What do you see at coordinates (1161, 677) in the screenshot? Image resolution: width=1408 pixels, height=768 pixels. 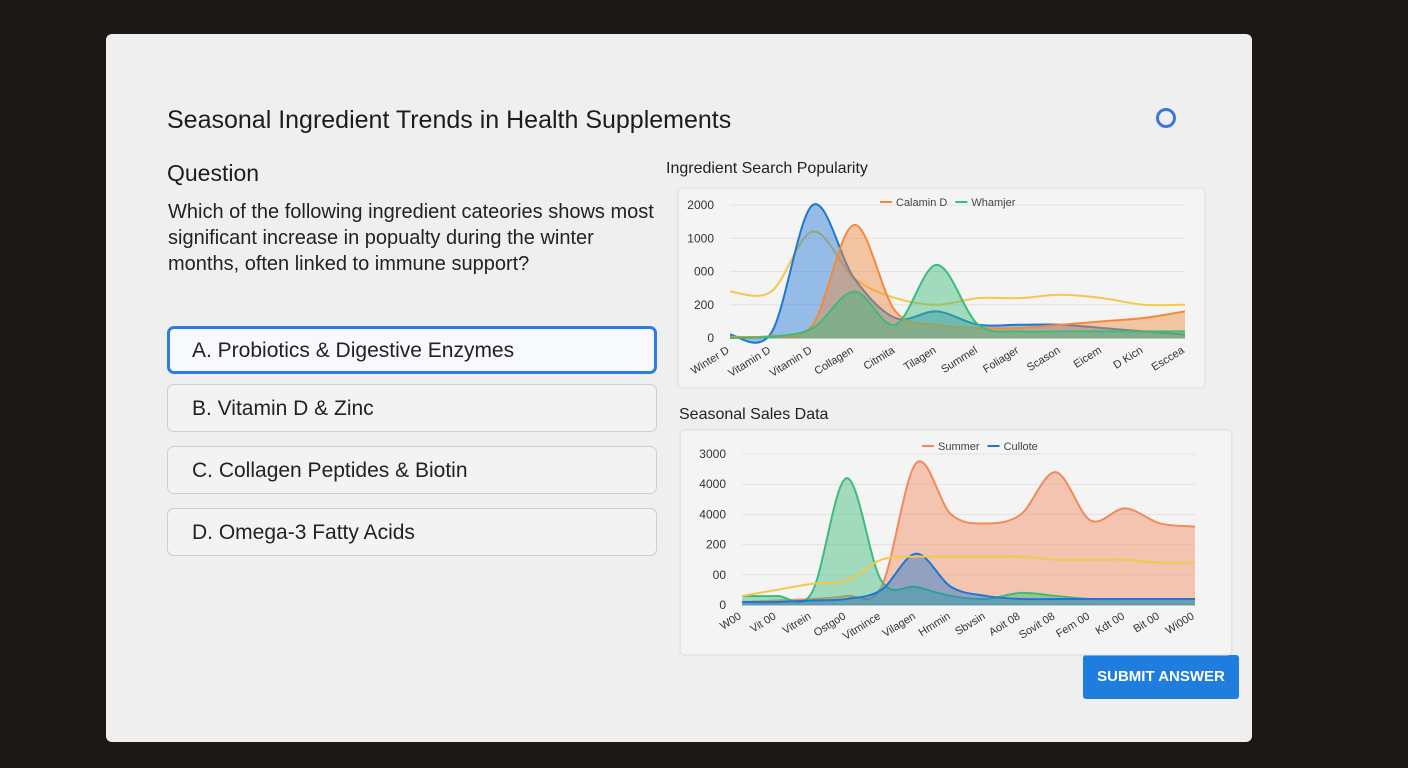 I see `submit-button: SUBMIT ANSWER` at bounding box center [1161, 677].